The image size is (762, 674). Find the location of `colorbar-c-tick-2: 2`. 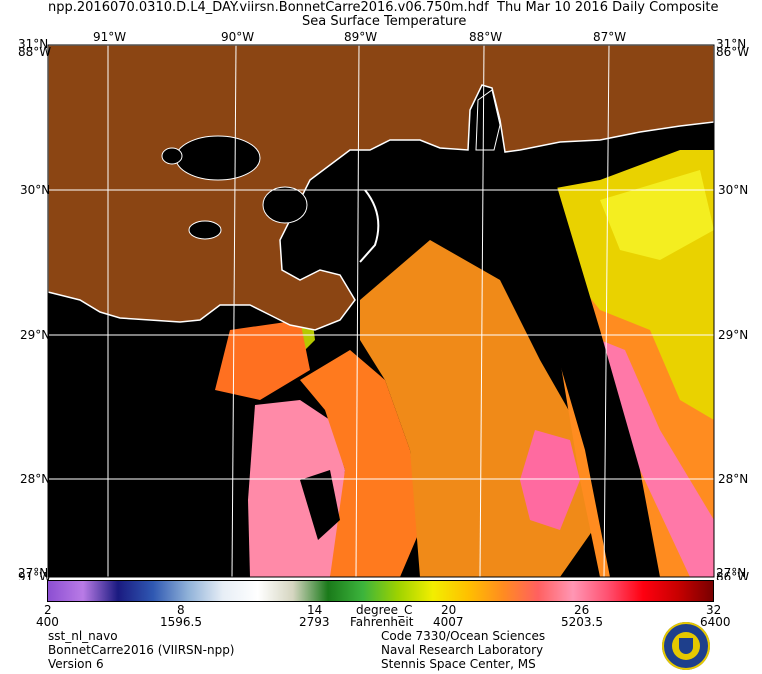

colorbar-c-tick-2: 2 is located at coordinates (48, 610).